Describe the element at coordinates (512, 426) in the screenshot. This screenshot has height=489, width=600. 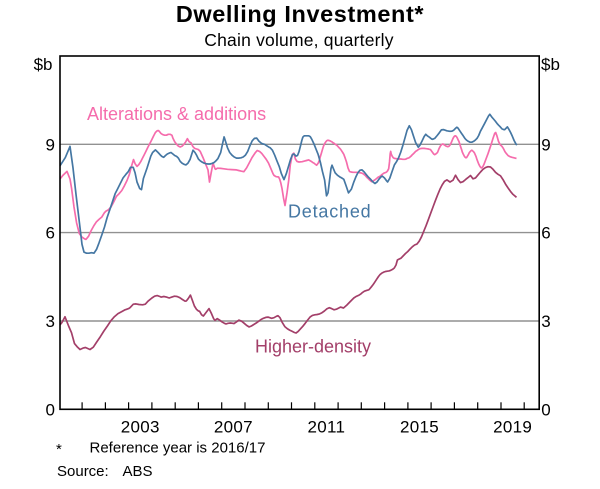
I see `svg-text: 2019` at that location.